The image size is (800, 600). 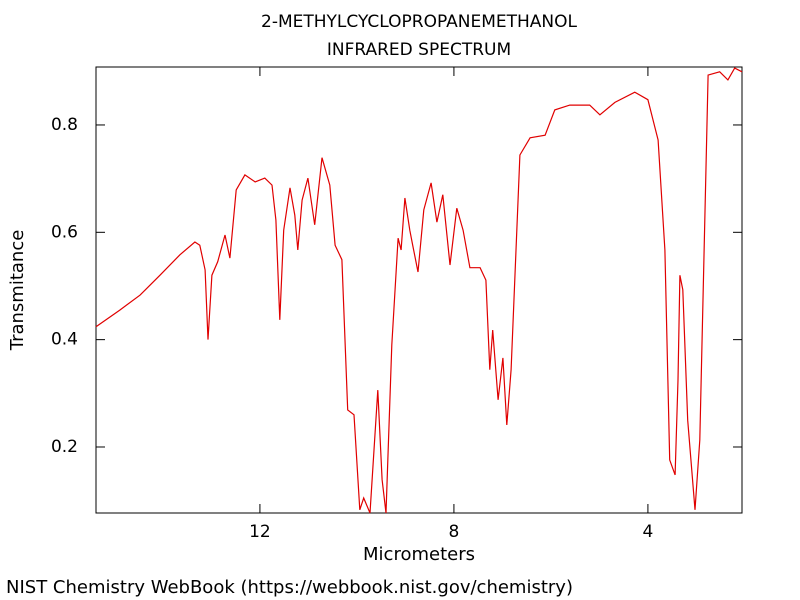 What do you see at coordinates (454, 532) in the screenshot?
I see `x-tick-label: 8` at bounding box center [454, 532].